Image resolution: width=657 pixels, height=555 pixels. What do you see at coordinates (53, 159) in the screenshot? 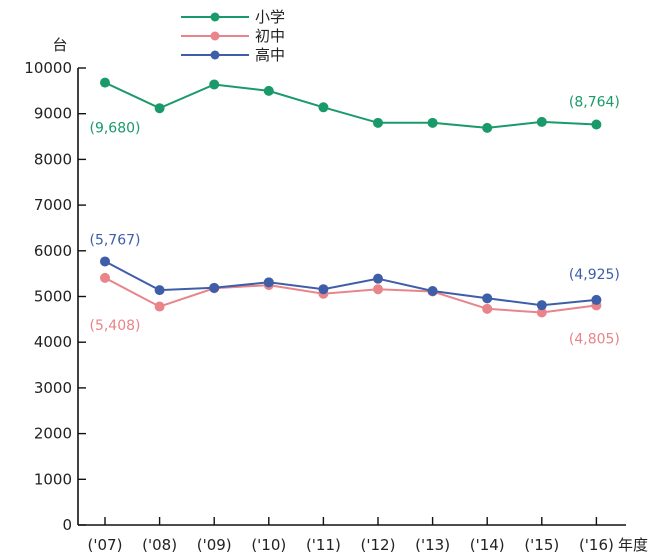
I see `y-tick-label: 8000` at bounding box center [53, 159].